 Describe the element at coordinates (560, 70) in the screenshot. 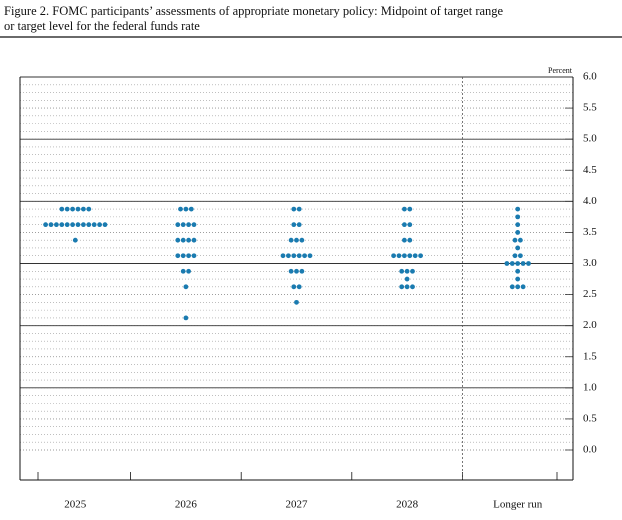

I see `y-unit-label: Percent` at that location.